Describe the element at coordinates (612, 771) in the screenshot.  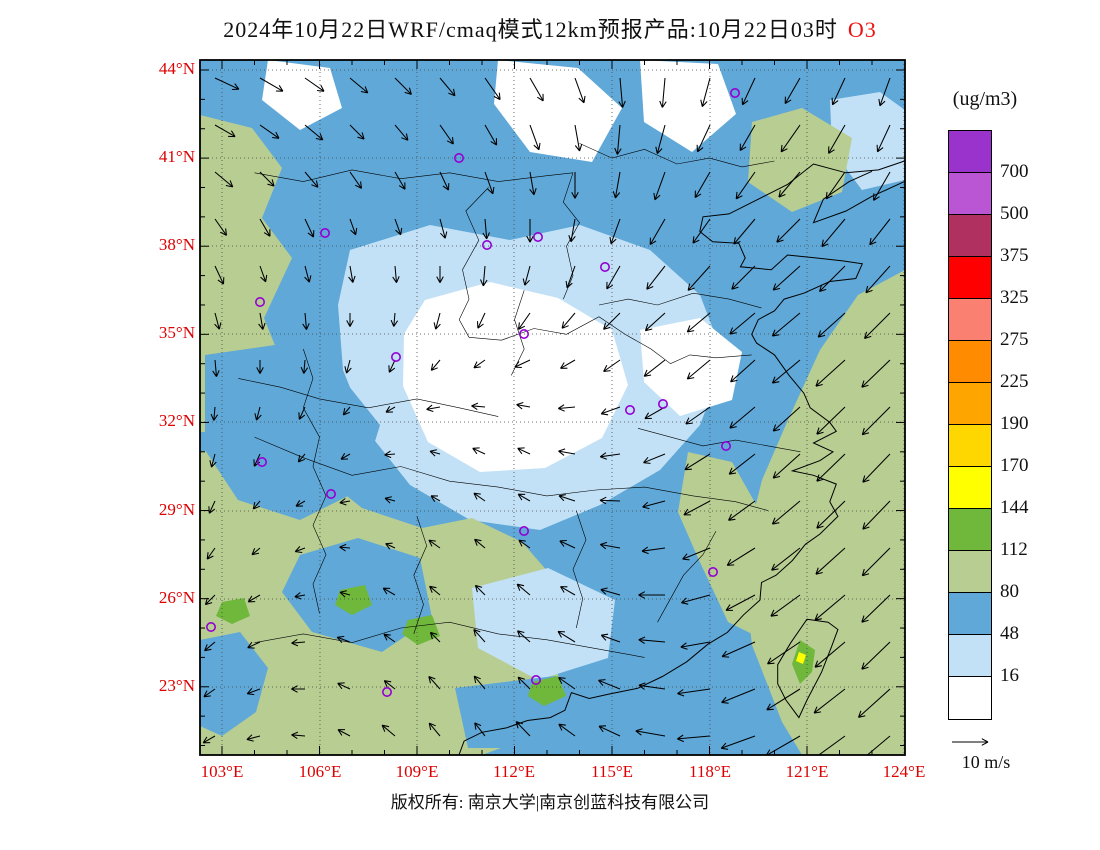
I see `lon-label: 115°E` at that location.